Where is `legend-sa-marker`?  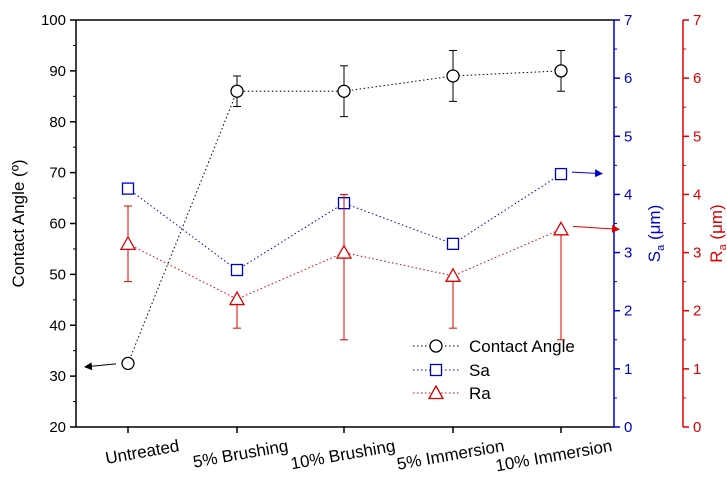 legend-sa-marker is located at coordinates (436, 370).